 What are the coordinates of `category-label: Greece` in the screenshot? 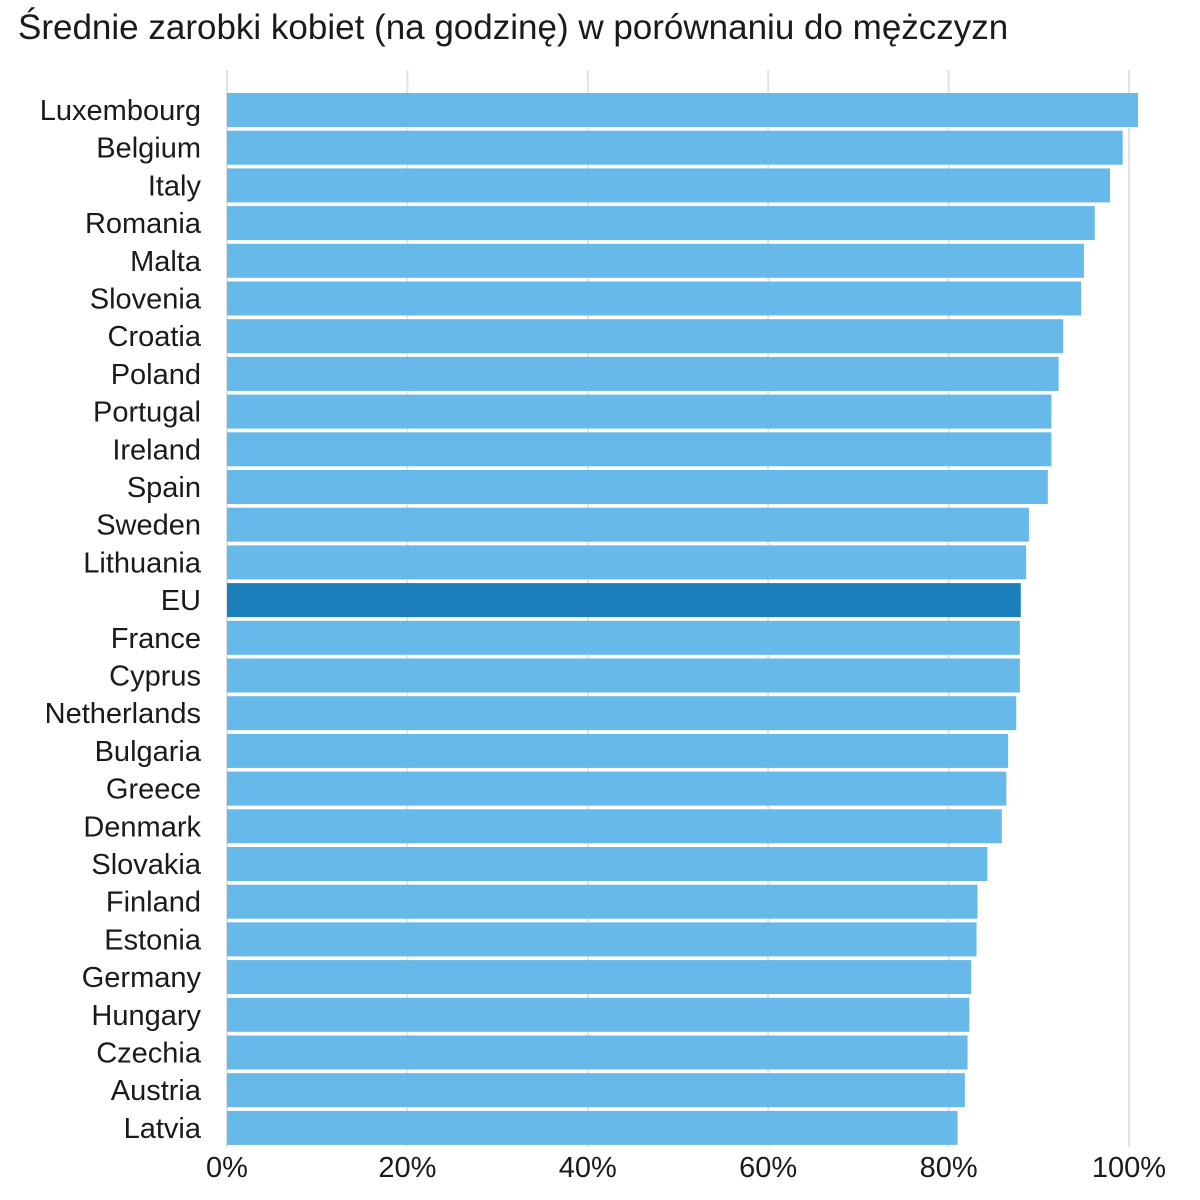 It's located at (153, 790).